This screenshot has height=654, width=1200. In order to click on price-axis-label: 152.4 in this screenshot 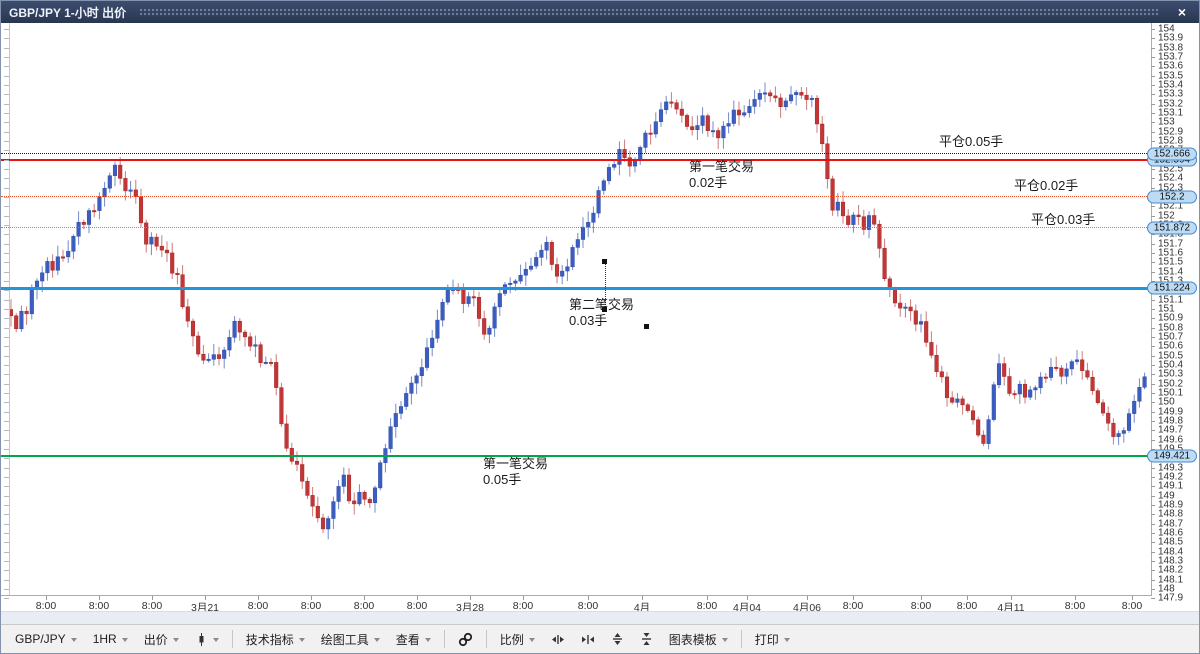, I will do `click(1171, 178)`.